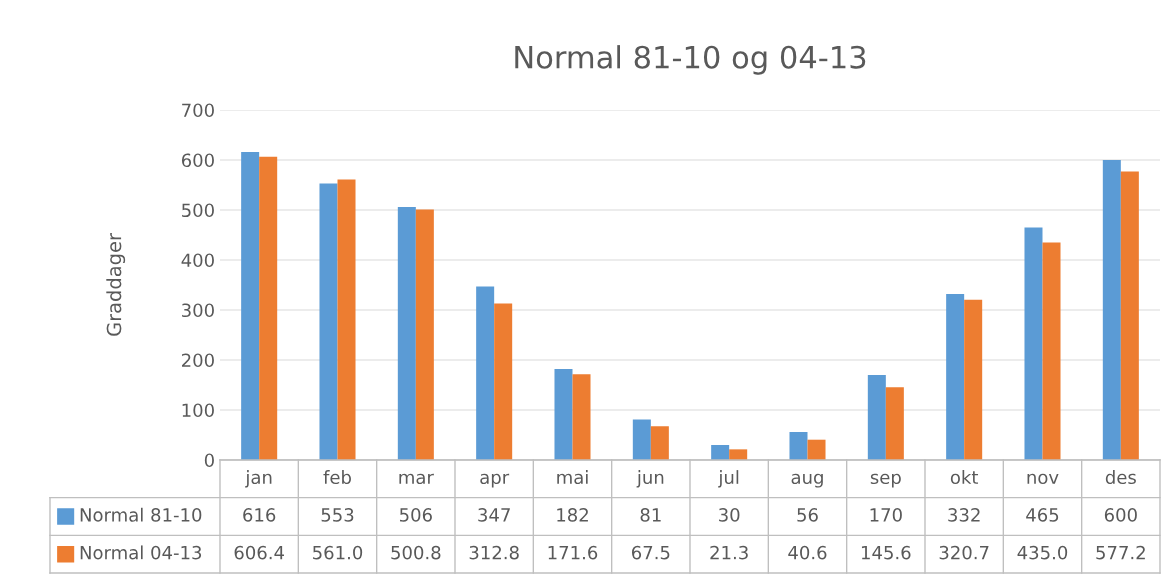 The width and height of the screenshot is (1171, 580). What do you see at coordinates (338, 552) in the screenshot?
I see `data-label: 561.0` at bounding box center [338, 552].